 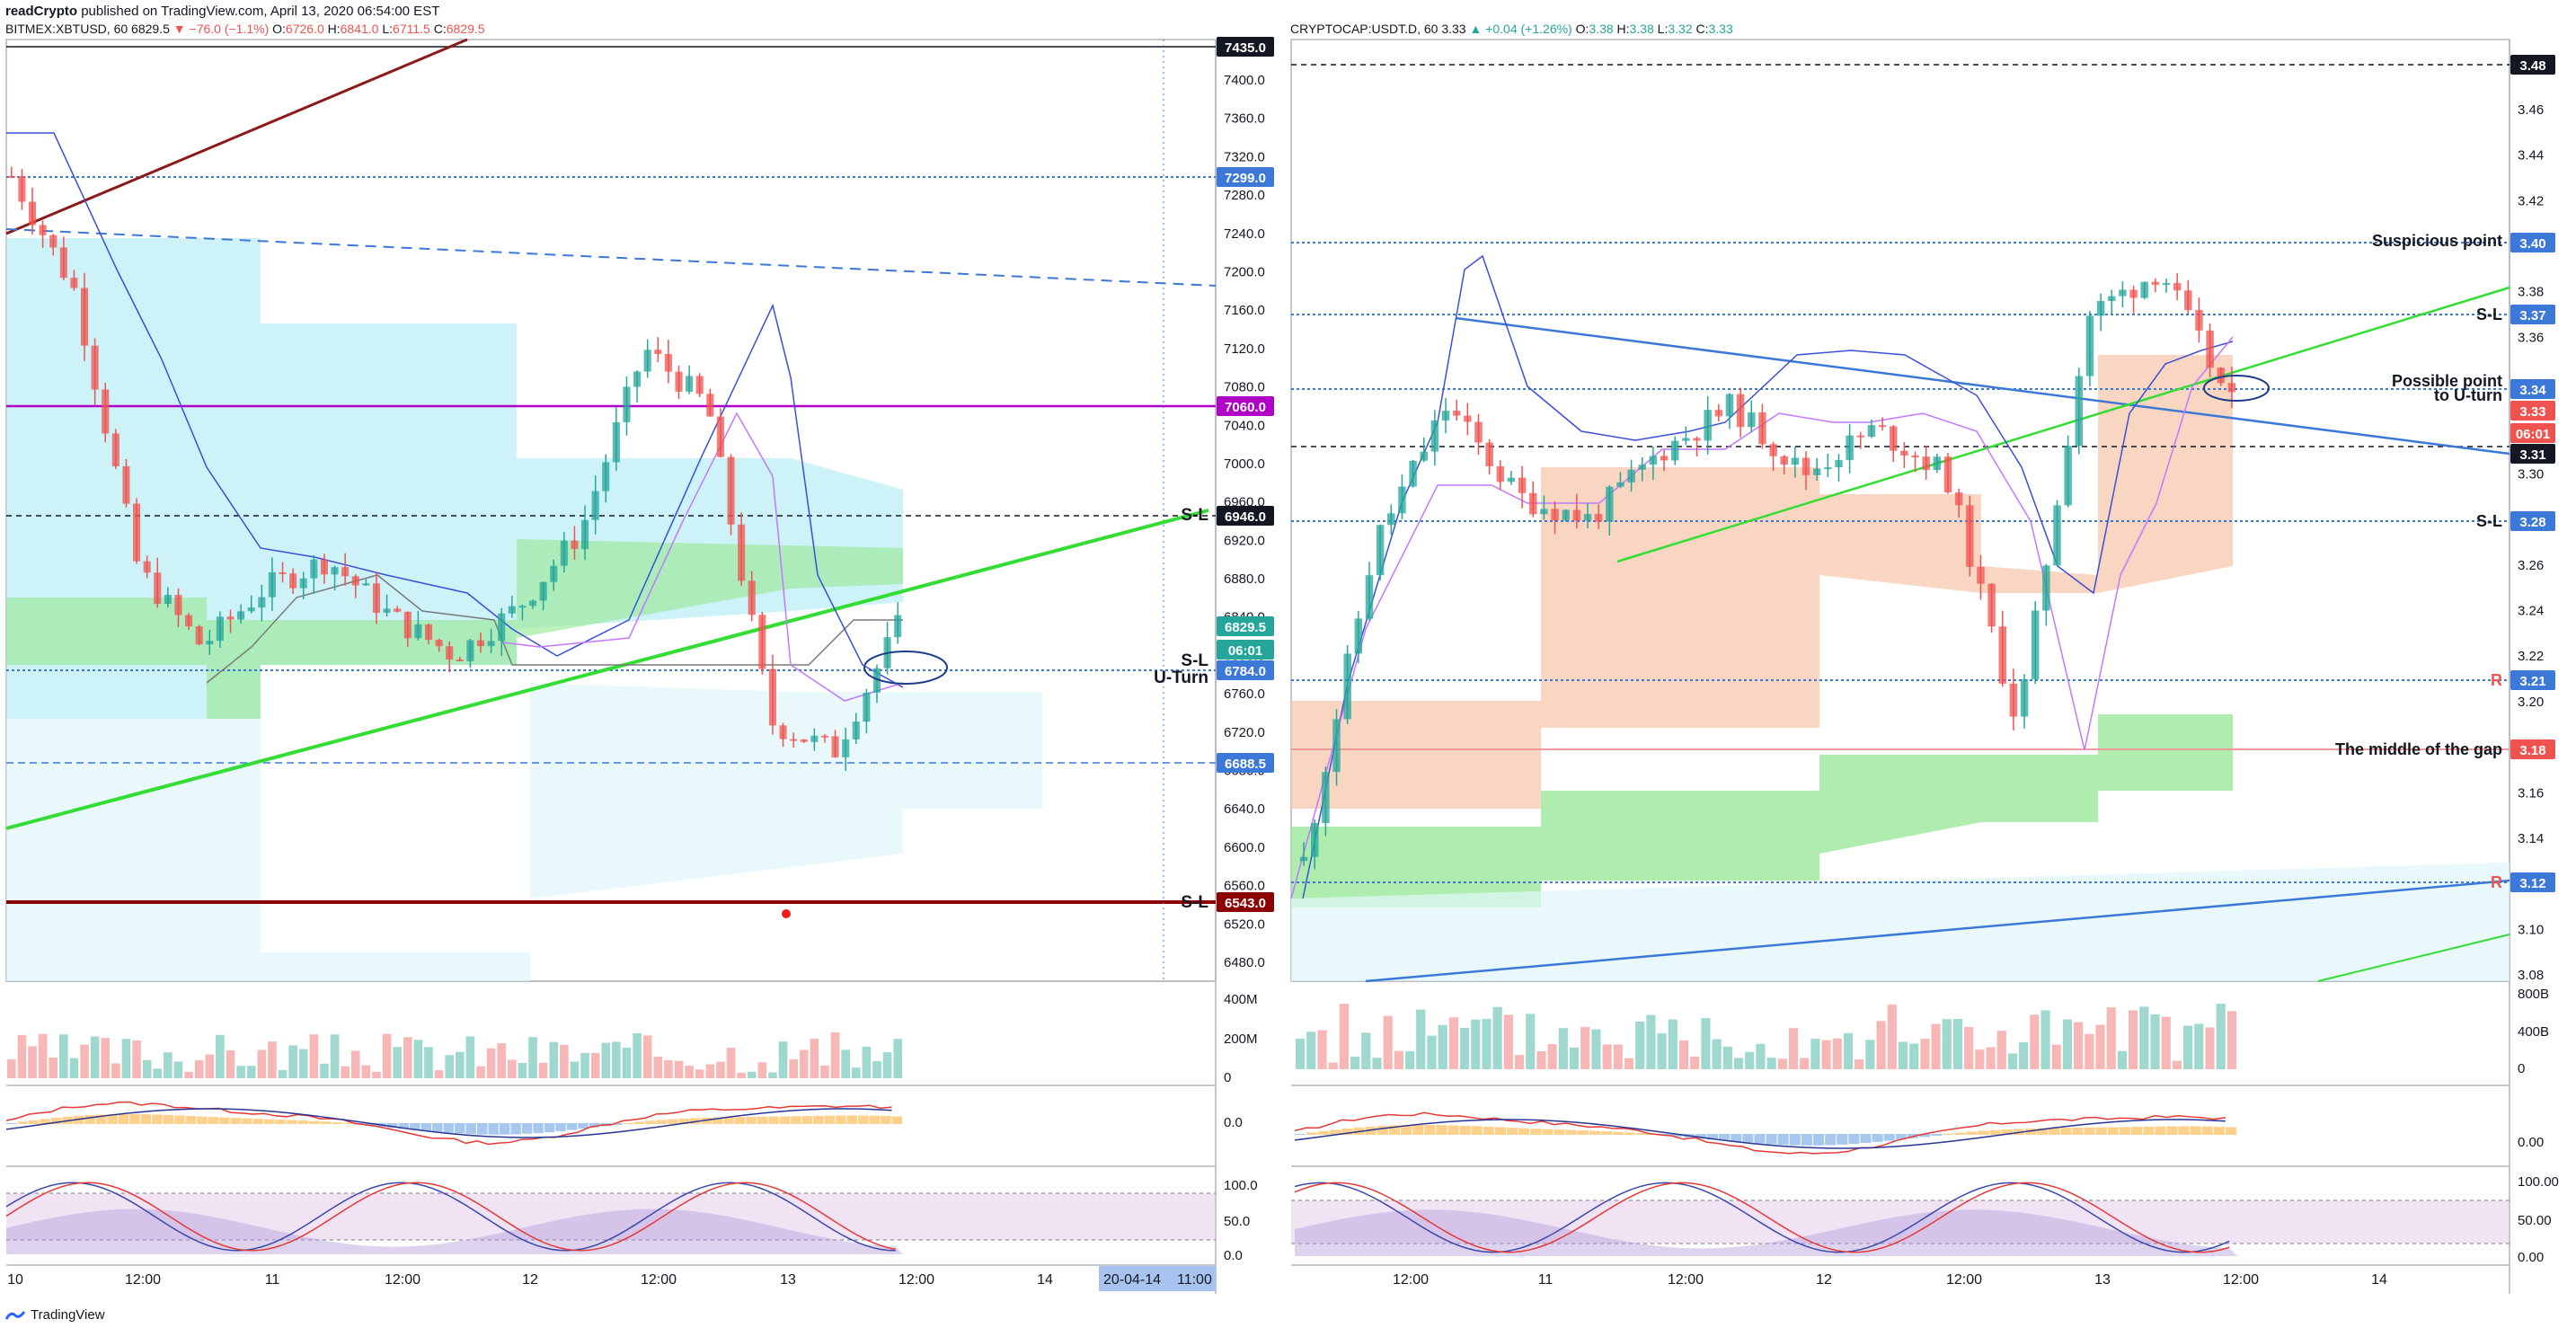 What do you see at coordinates (2413, 958) in the screenshot?
I see `right-trendline-green-low` at bounding box center [2413, 958].